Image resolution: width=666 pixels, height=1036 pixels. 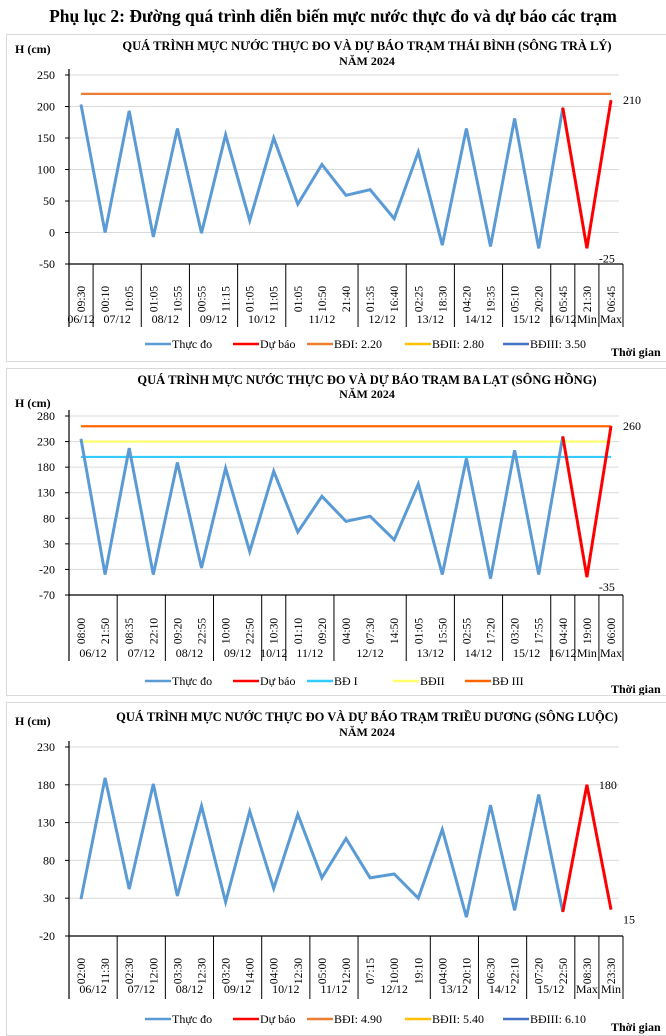 I want to click on x-time-label: 10:00, so click(x=227, y=631).